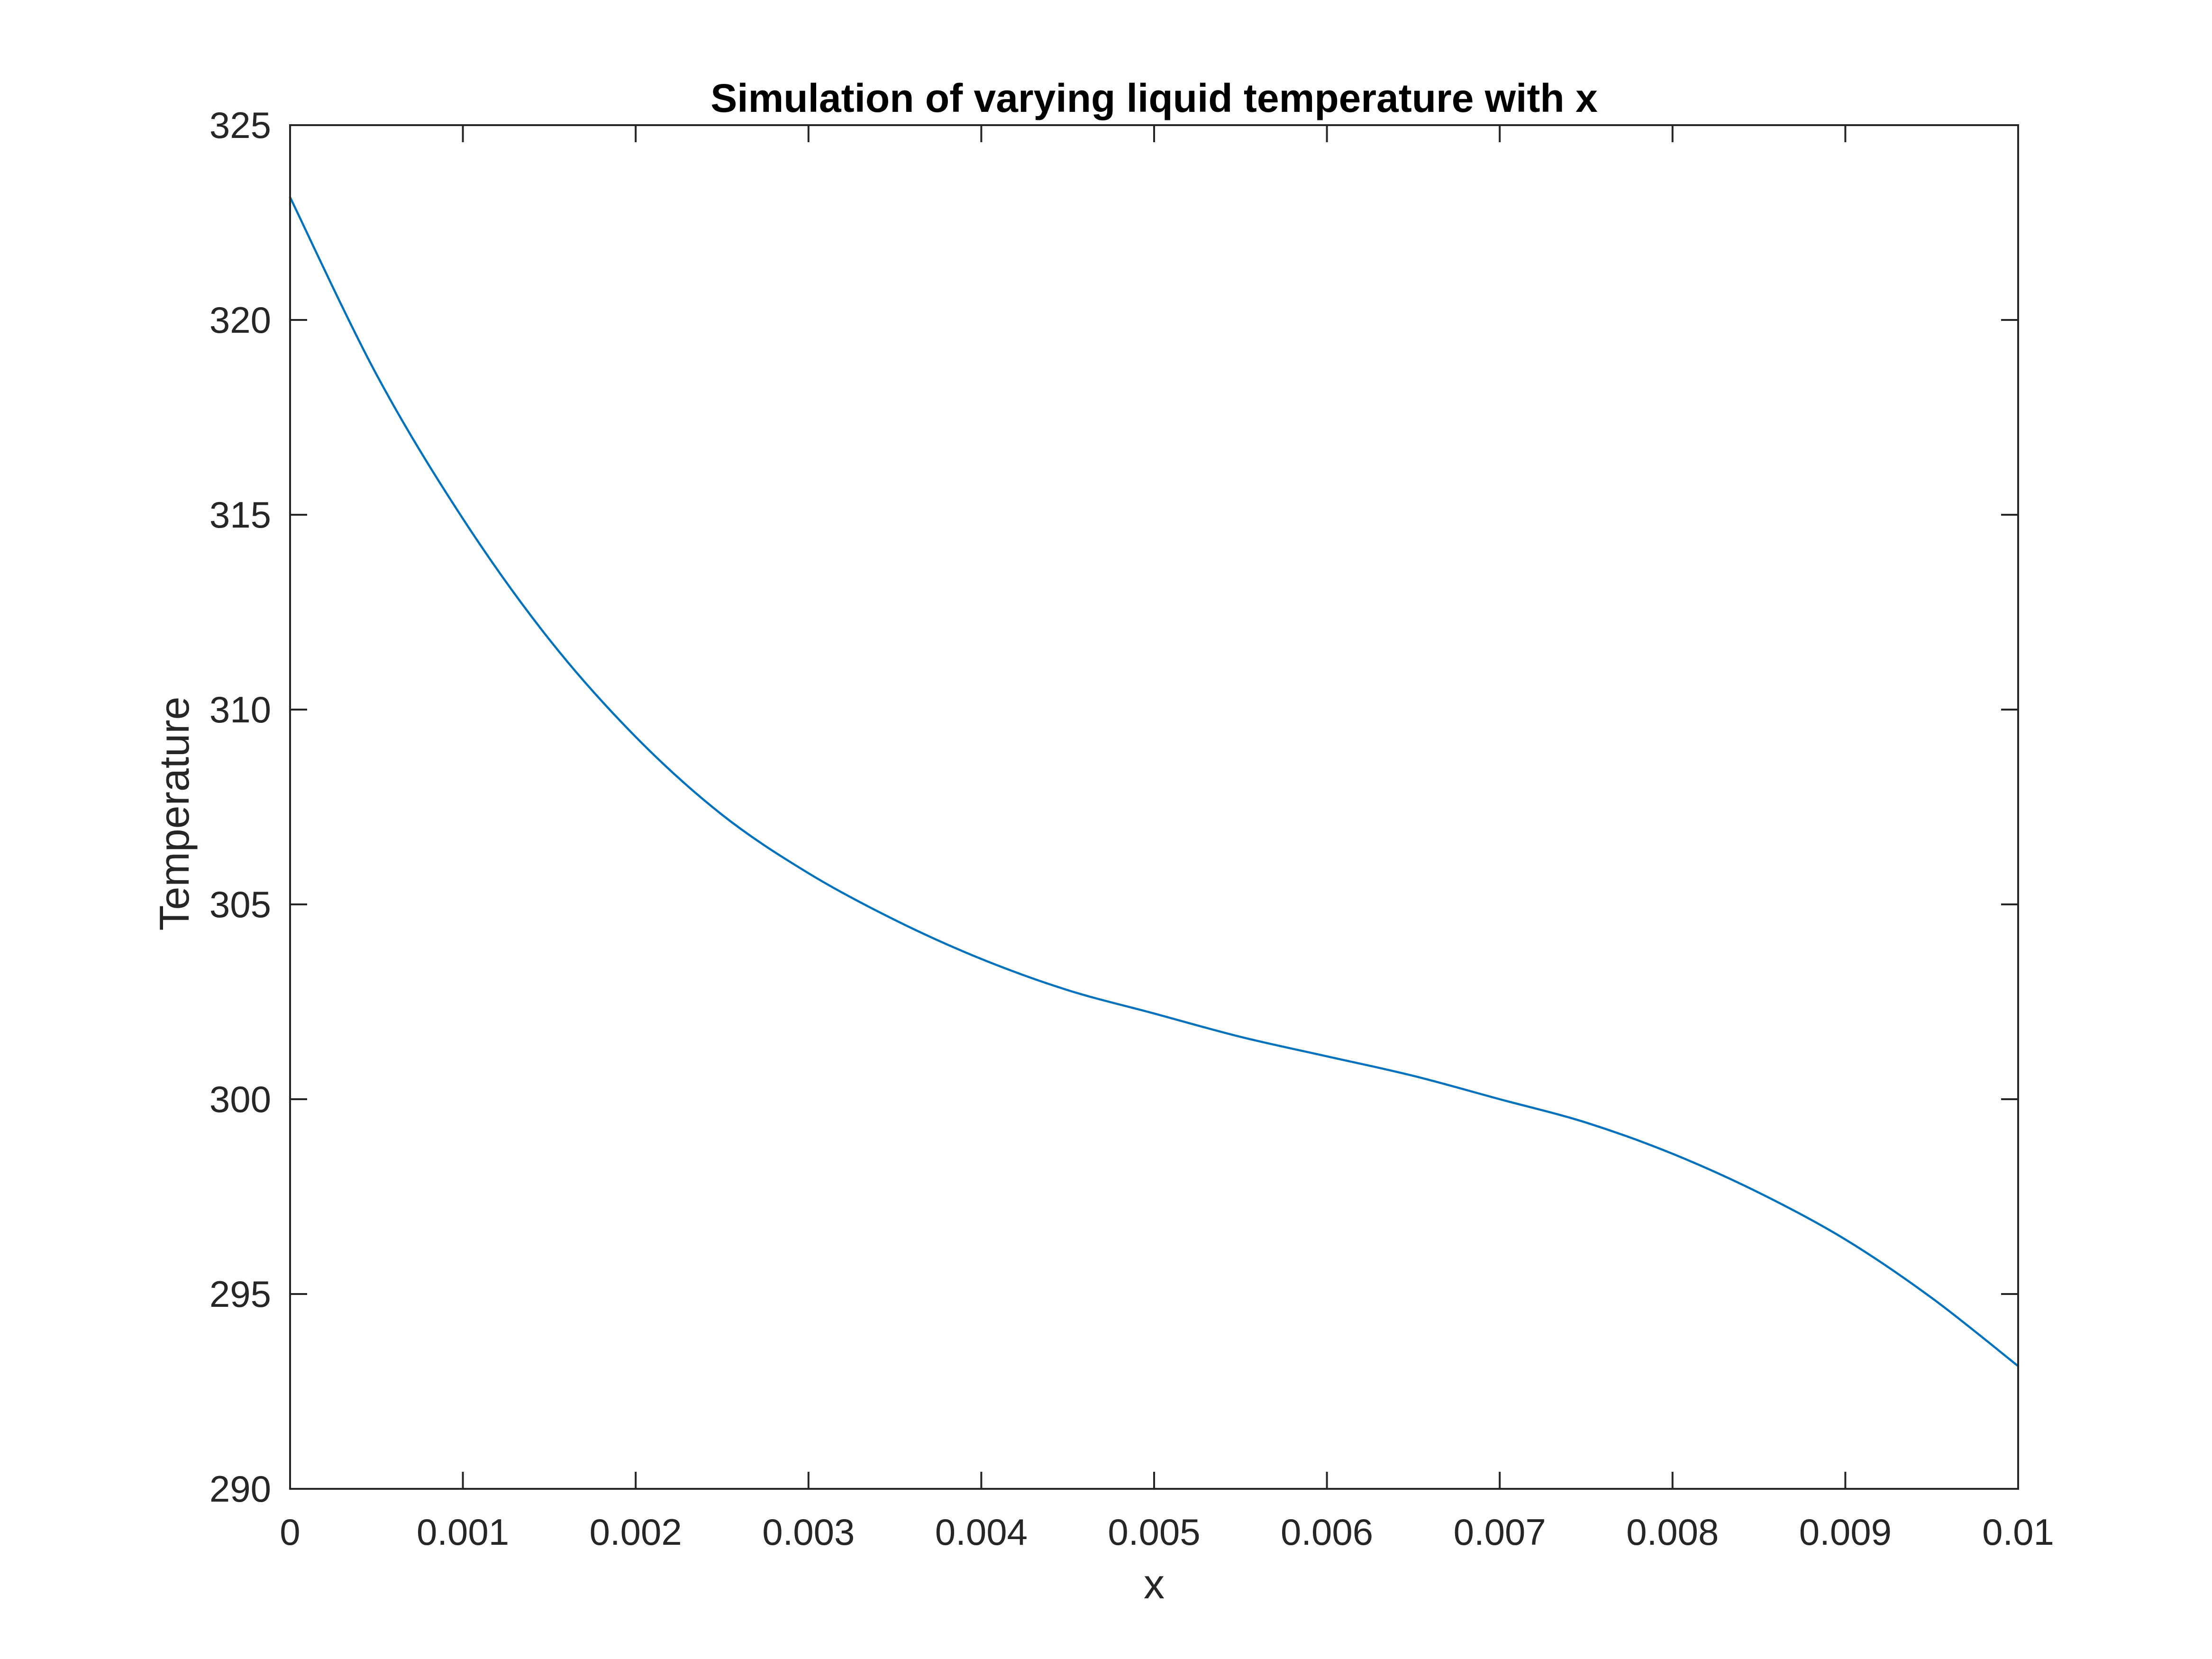 This screenshot has height=1659, width=2212. What do you see at coordinates (636, 1532) in the screenshot?
I see `x-tick-label: 0.002` at bounding box center [636, 1532].